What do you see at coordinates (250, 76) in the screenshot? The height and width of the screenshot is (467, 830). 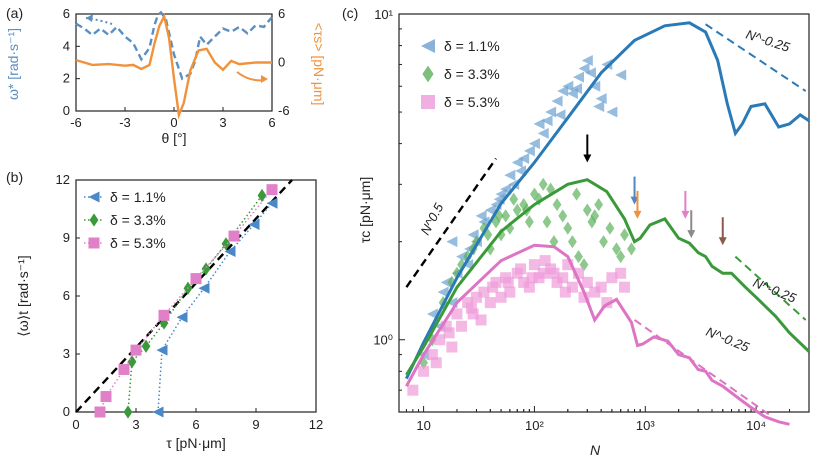 I see `panel-a-right-arrow` at bounding box center [250, 76].